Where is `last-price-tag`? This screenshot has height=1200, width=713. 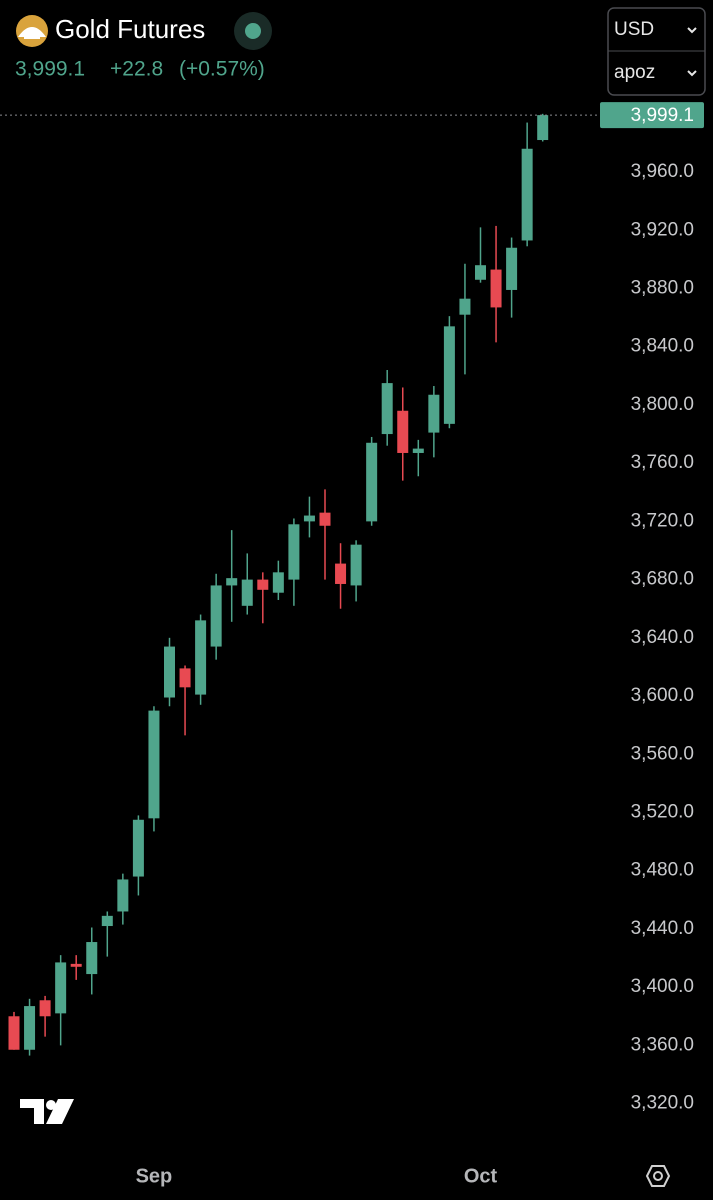
last-price-tag is located at coordinates (652, 115).